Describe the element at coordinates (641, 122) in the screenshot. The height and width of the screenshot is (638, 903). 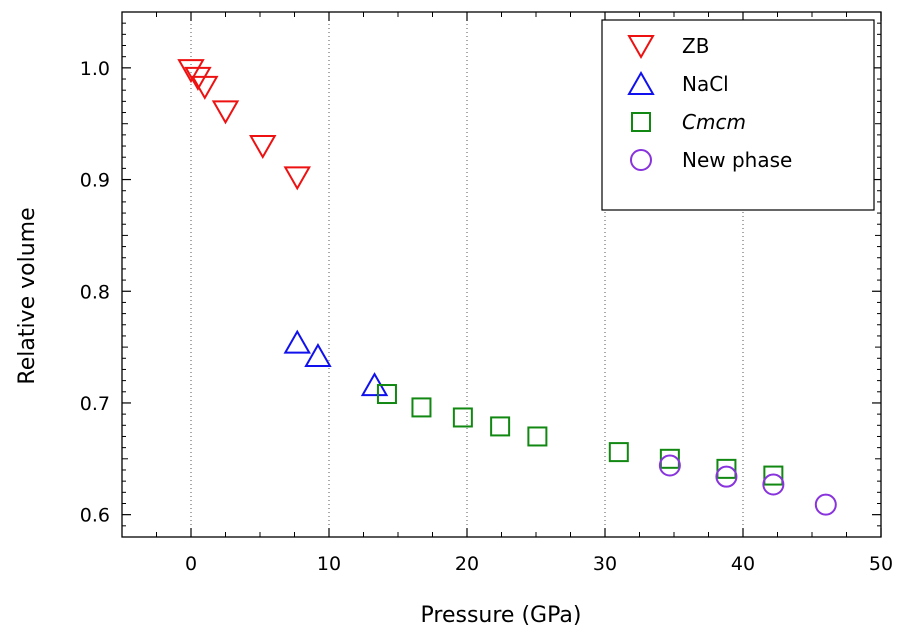
I see `legend-marker-cmcm` at that location.